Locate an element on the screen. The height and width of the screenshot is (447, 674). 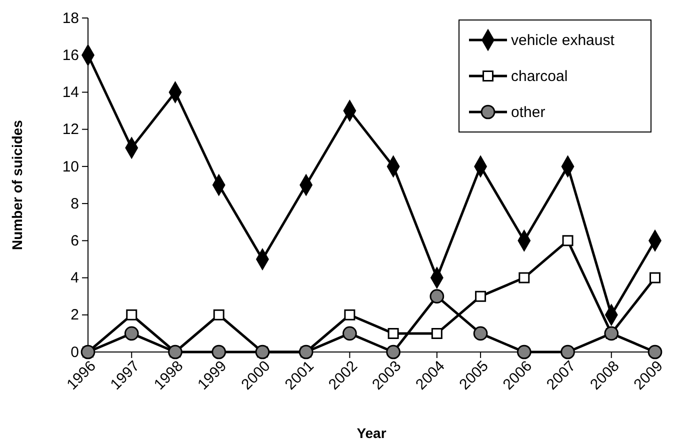
y-axis-title: Number of suicides is located at coordinates (17, 185).